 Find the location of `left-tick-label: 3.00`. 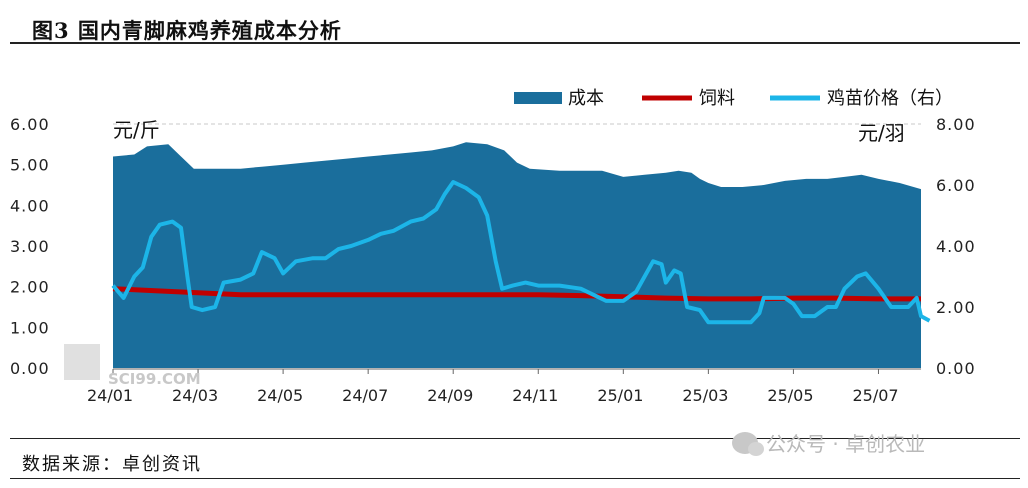

left-tick-label: 3.00 is located at coordinates (30, 246).